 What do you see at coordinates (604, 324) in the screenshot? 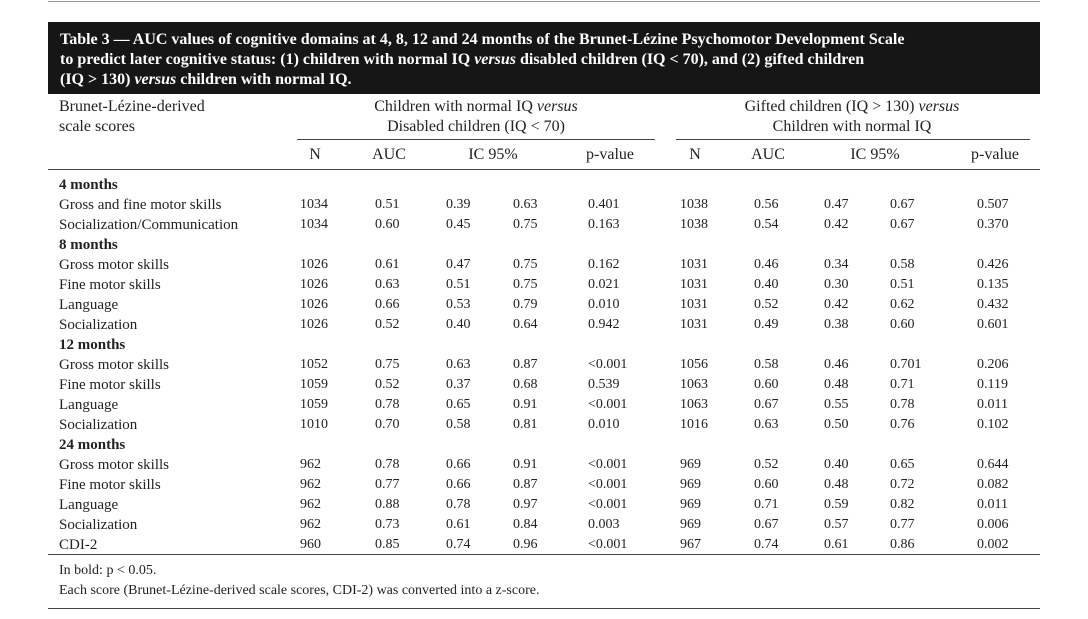
I see `cell: 0.942` at bounding box center [604, 324].